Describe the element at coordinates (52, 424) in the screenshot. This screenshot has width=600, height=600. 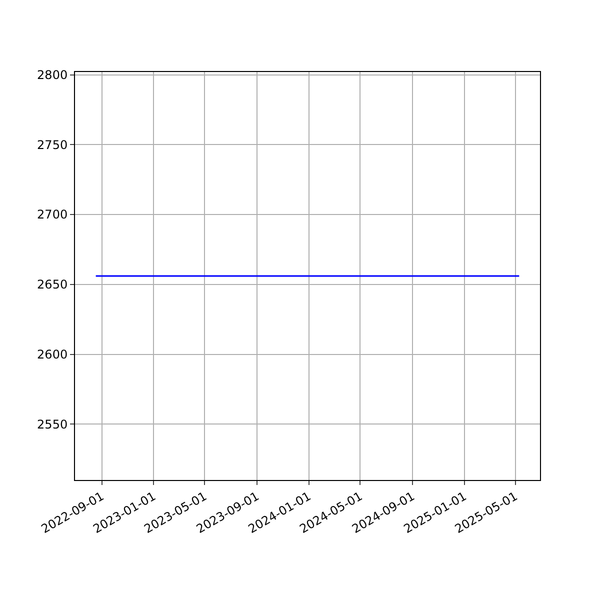
I see `y-tick-label: 2550` at that location.